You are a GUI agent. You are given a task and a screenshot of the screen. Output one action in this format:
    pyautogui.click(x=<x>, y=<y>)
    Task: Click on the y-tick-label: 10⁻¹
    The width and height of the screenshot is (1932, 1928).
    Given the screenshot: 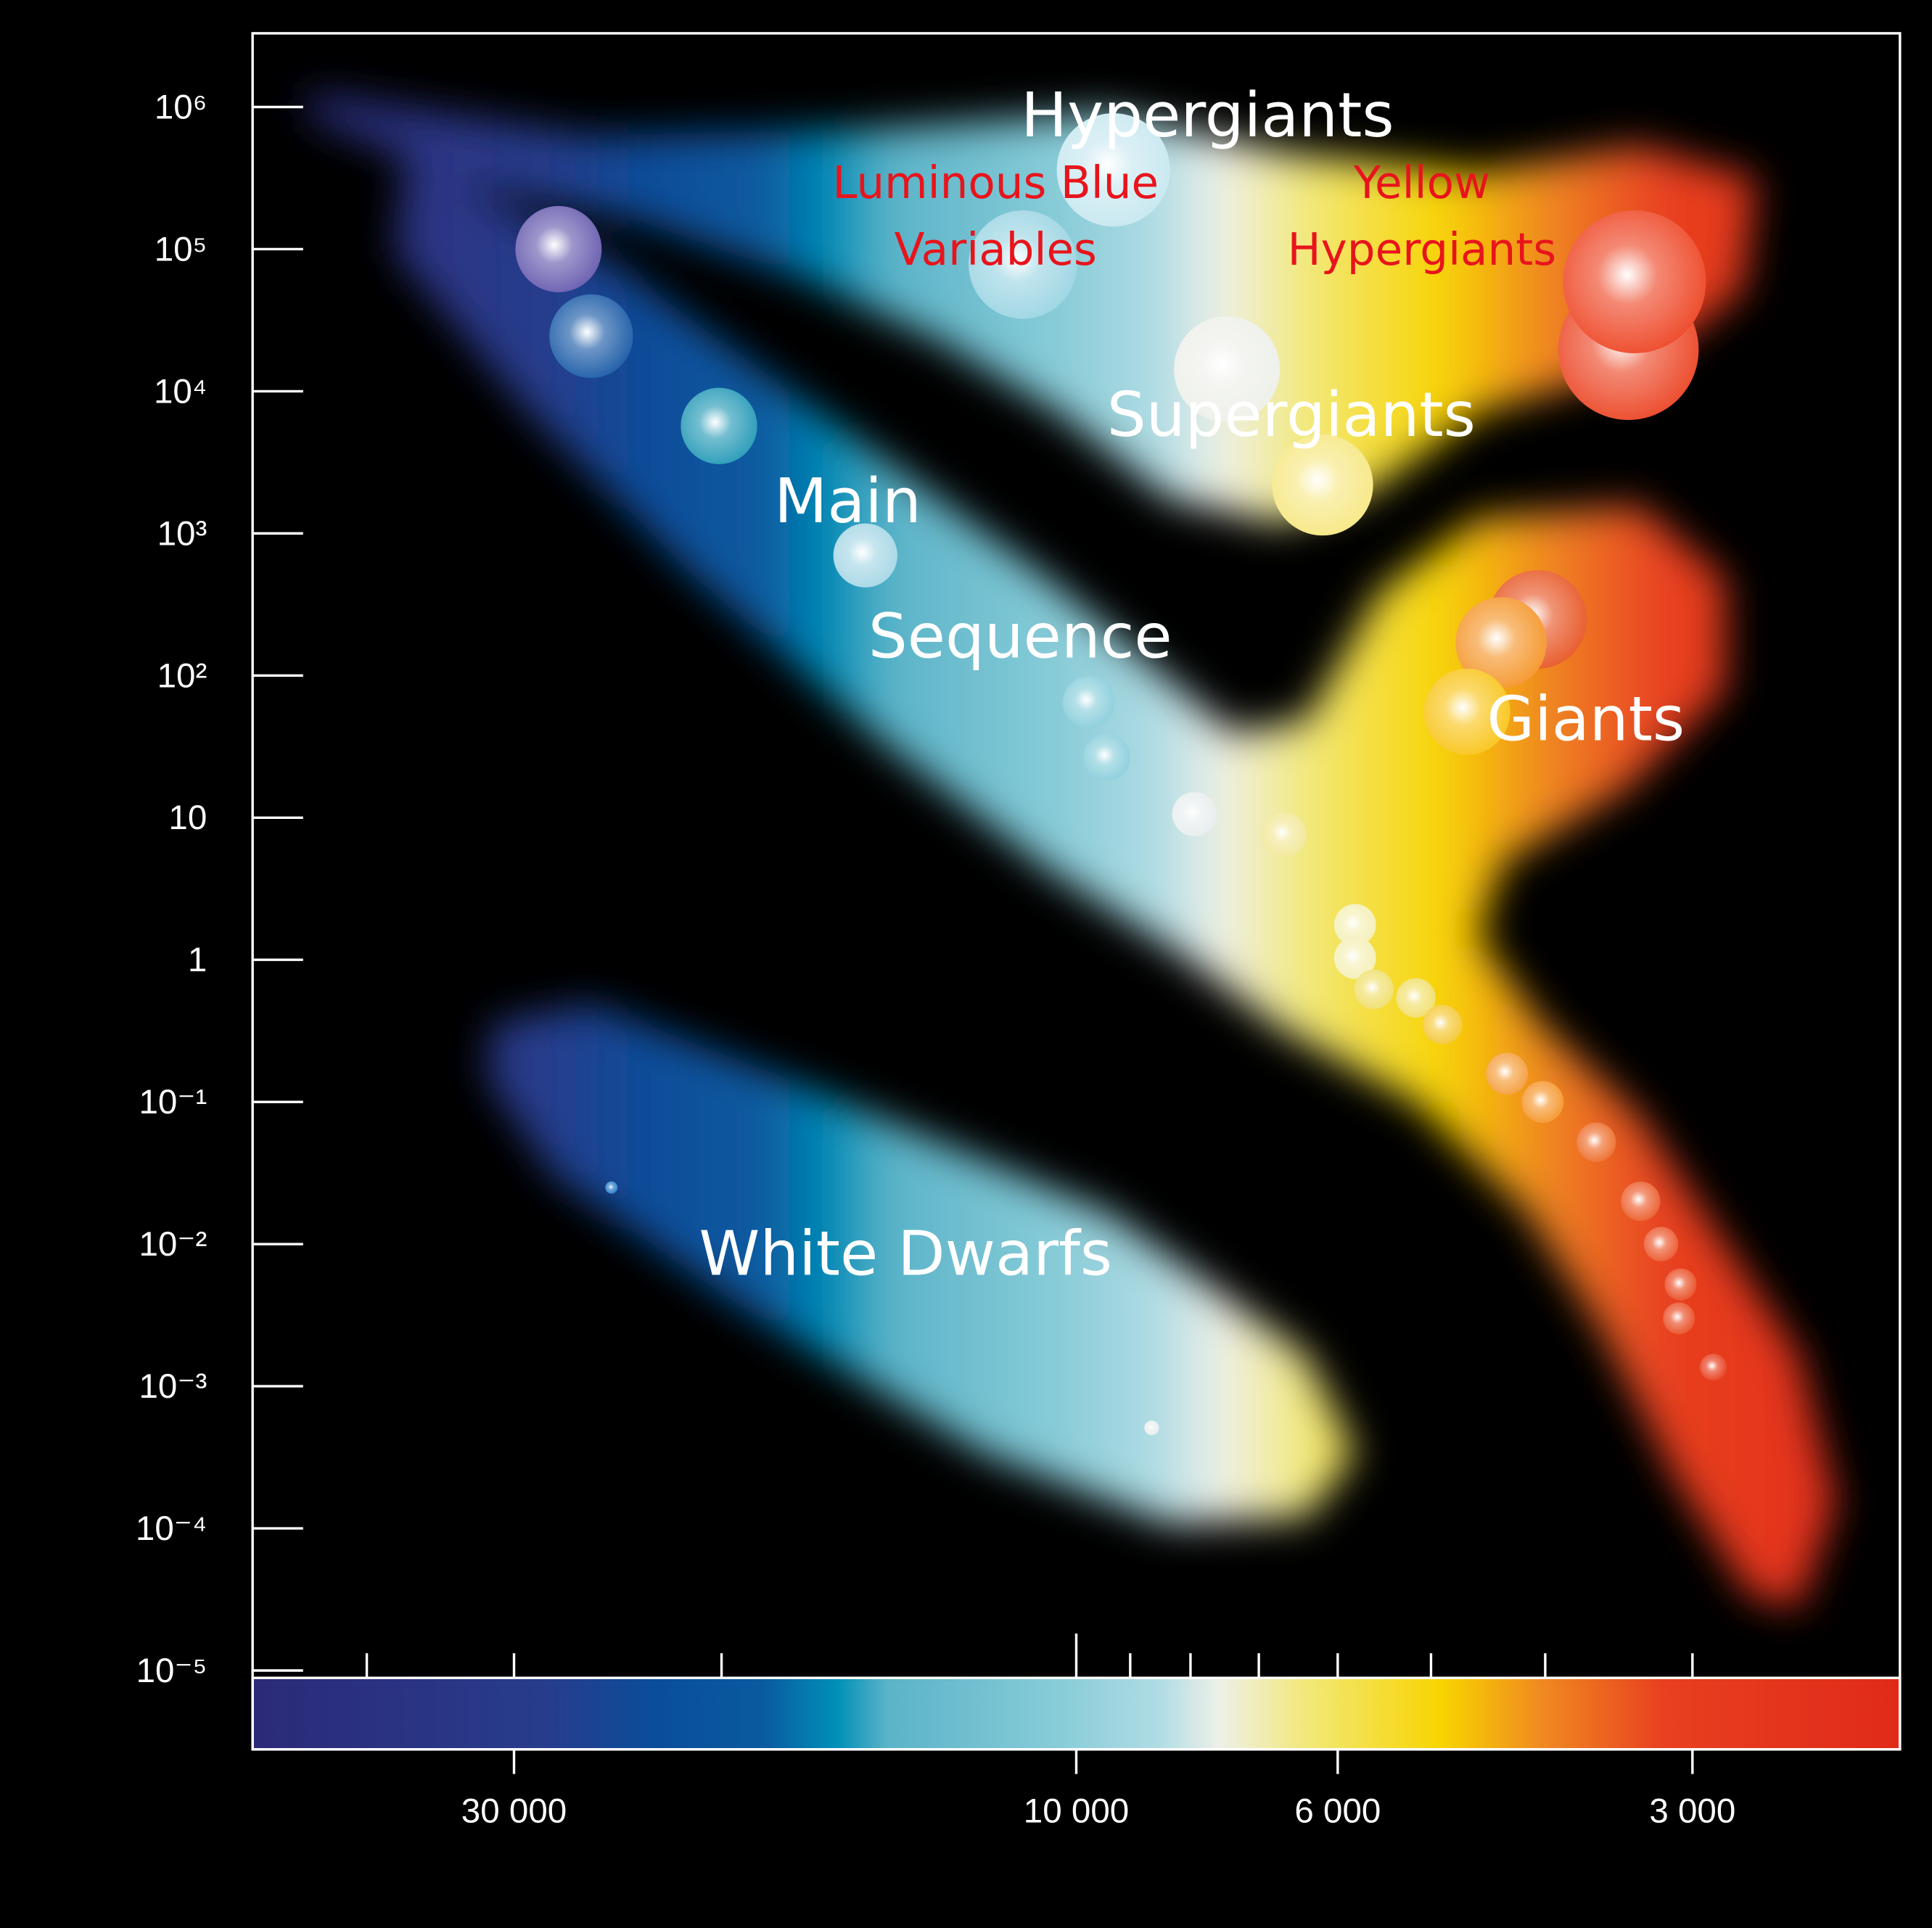 What is the action you would take?
    pyautogui.click(x=173, y=1102)
    